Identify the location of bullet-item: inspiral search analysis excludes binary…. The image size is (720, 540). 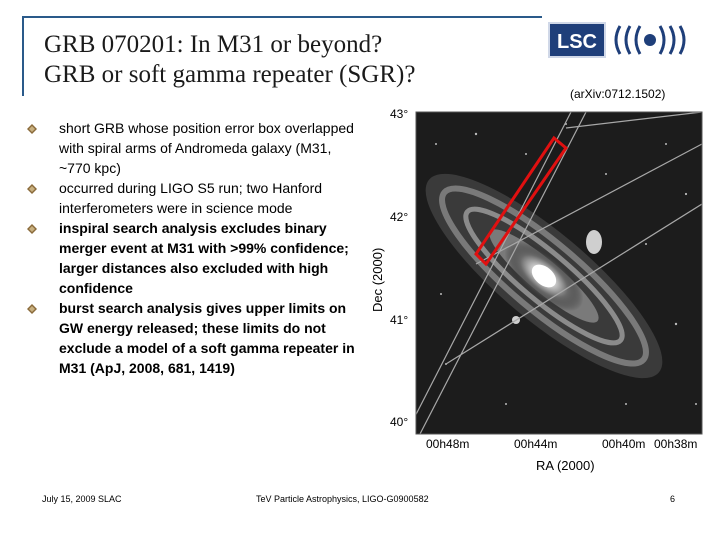
(194, 258).